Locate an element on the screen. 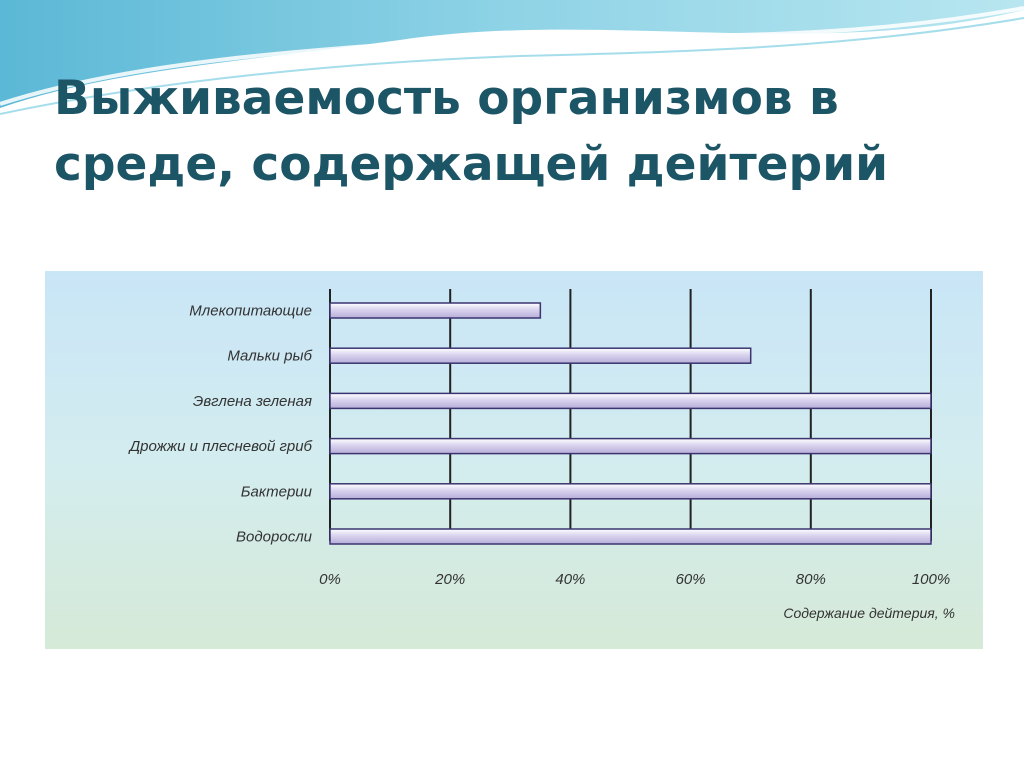 The height and width of the screenshot is (768, 1024). x-tick-label-60: 60% is located at coordinates (691, 579).